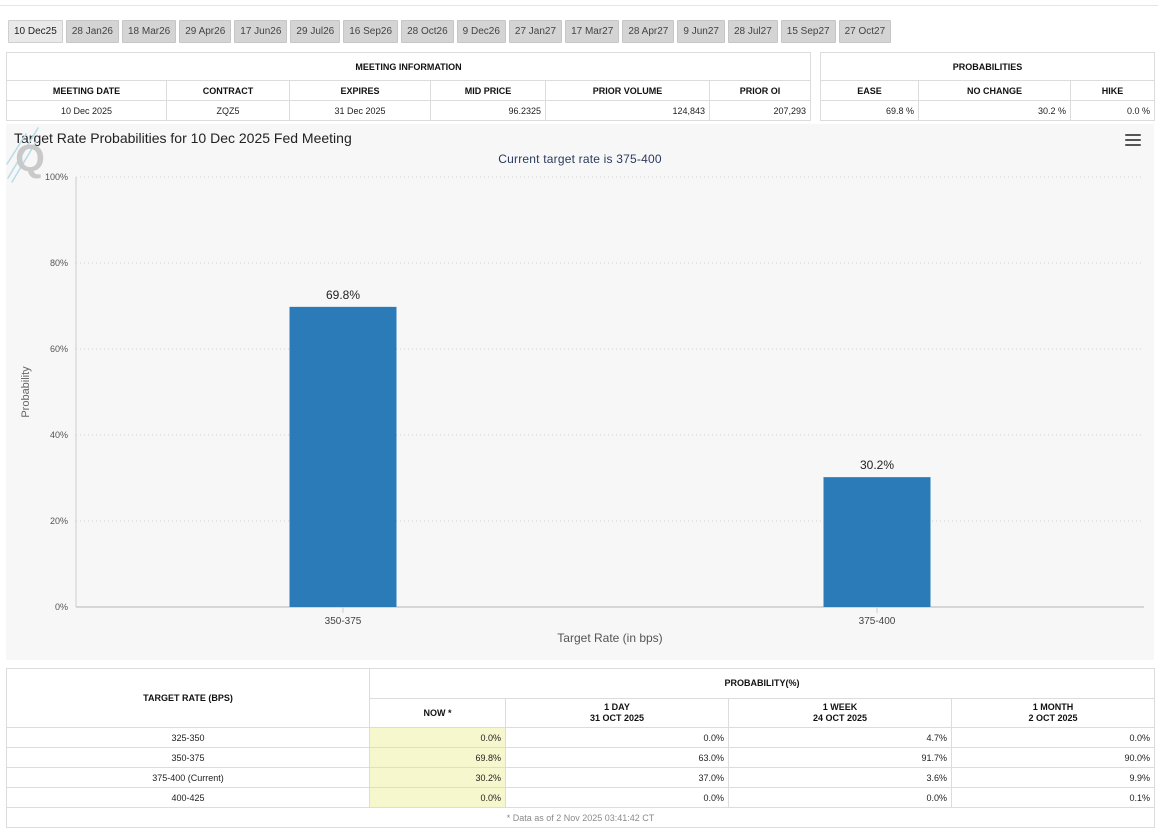 This screenshot has height=834, width=1166. I want to click on tab-16-sep26: 16 Sep26, so click(371, 31).